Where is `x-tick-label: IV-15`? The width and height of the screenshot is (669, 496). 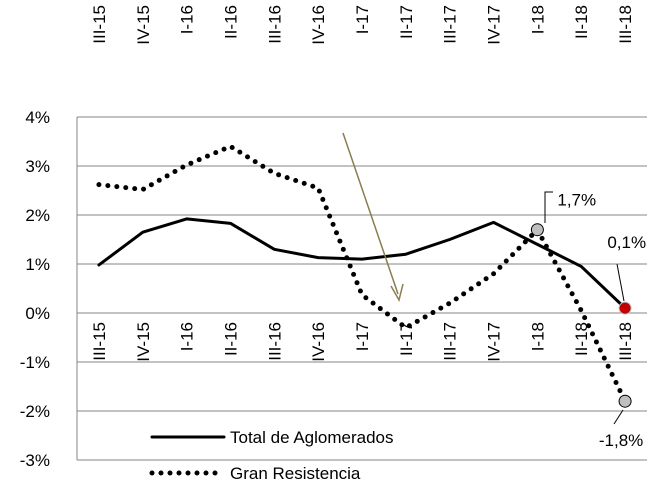
x-tick-label: IV-15 is located at coordinates (143, 342).